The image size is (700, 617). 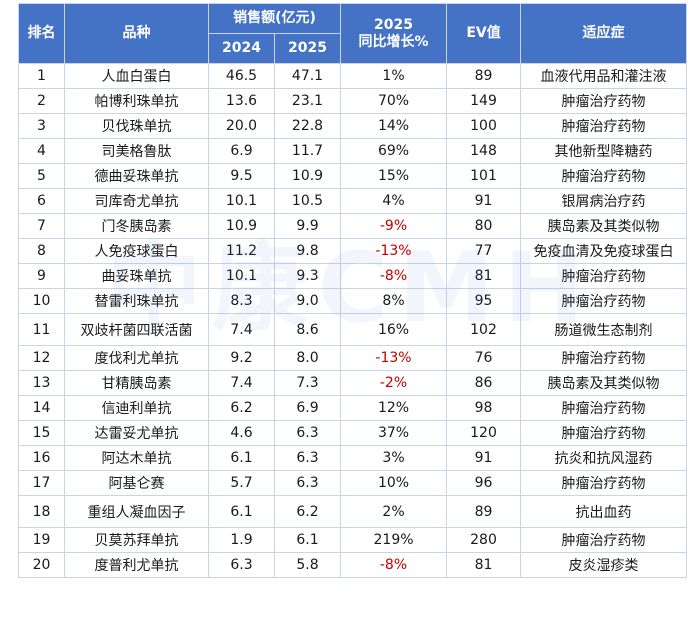 I want to click on sales-2024-cell: 11.2, so click(x=241, y=251).